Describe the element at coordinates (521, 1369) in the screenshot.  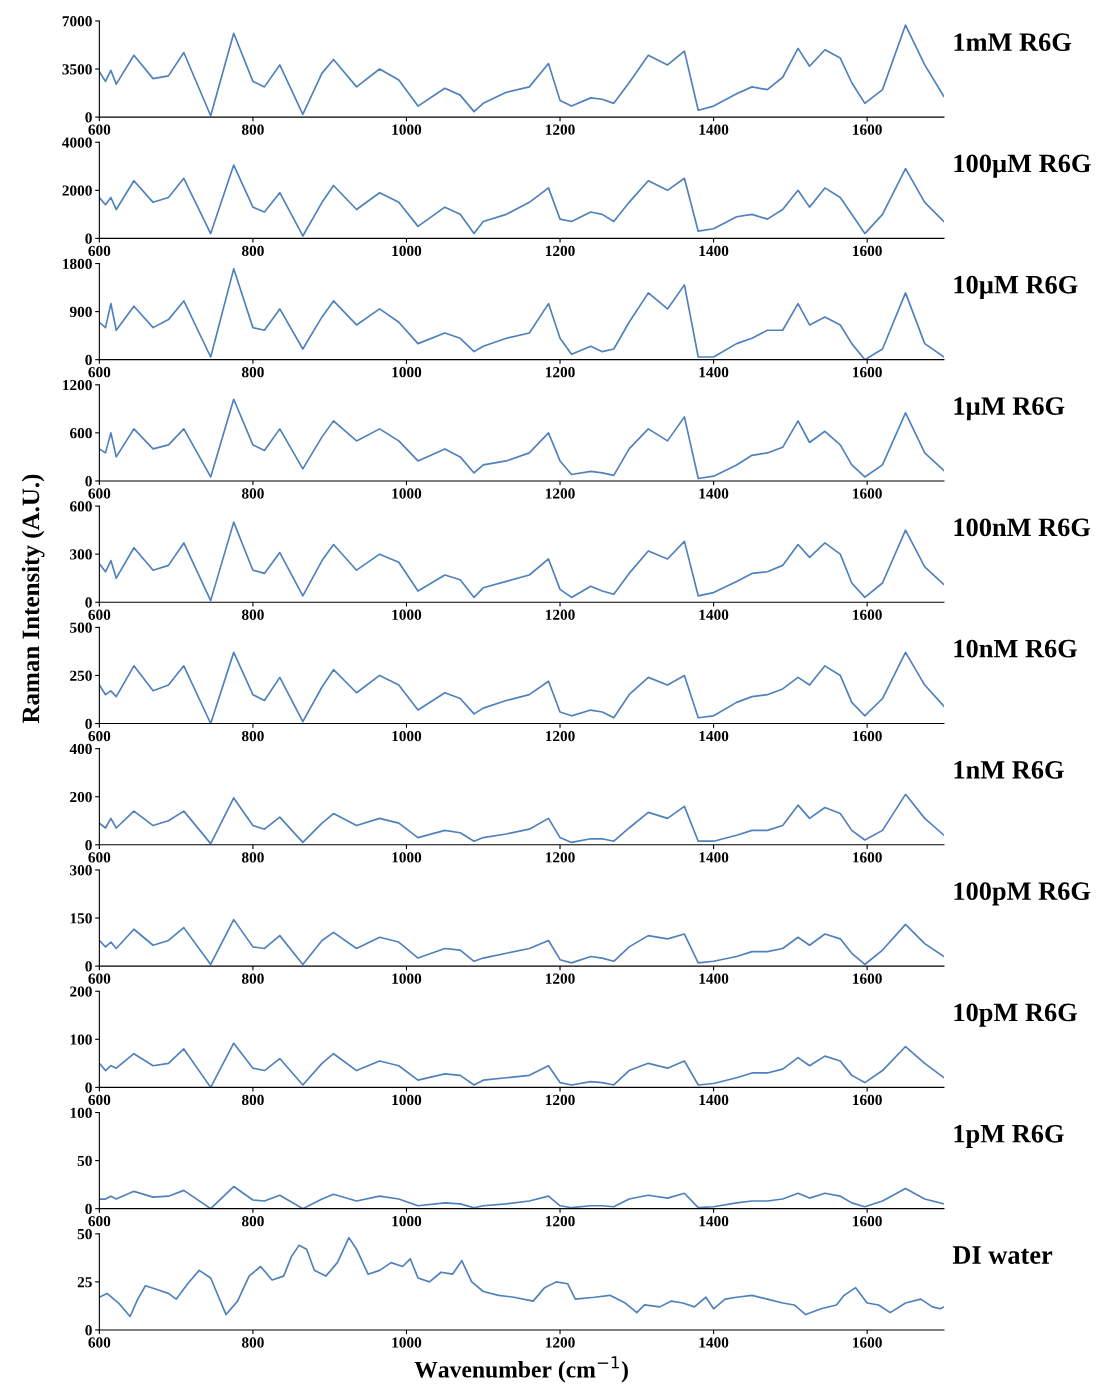
I see `x-axis-title: Wavenumber (cm$^{−1}$)` at that location.